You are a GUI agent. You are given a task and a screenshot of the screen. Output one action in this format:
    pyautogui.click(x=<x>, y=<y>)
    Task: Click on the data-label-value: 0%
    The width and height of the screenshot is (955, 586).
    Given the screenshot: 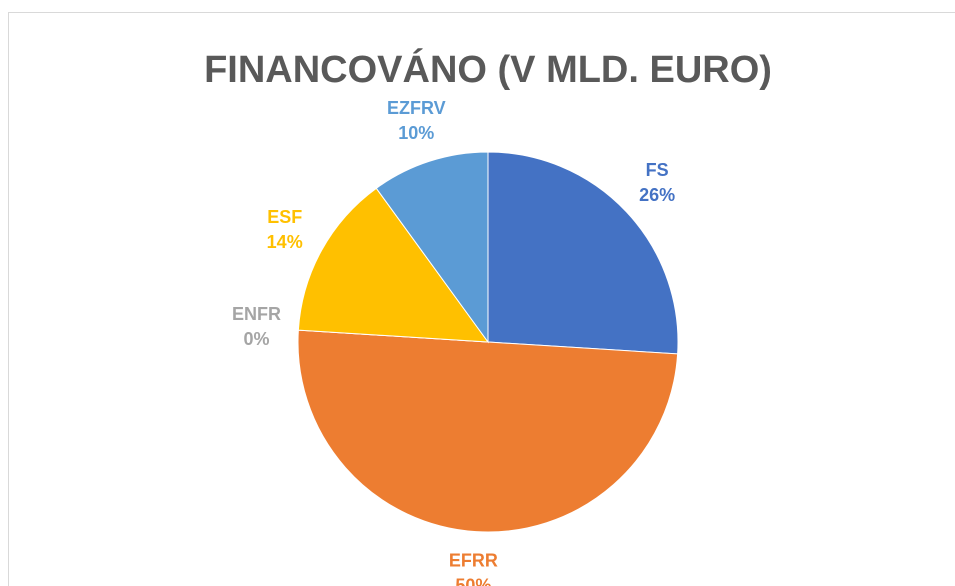 What is the action you would take?
    pyautogui.click(x=256, y=339)
    